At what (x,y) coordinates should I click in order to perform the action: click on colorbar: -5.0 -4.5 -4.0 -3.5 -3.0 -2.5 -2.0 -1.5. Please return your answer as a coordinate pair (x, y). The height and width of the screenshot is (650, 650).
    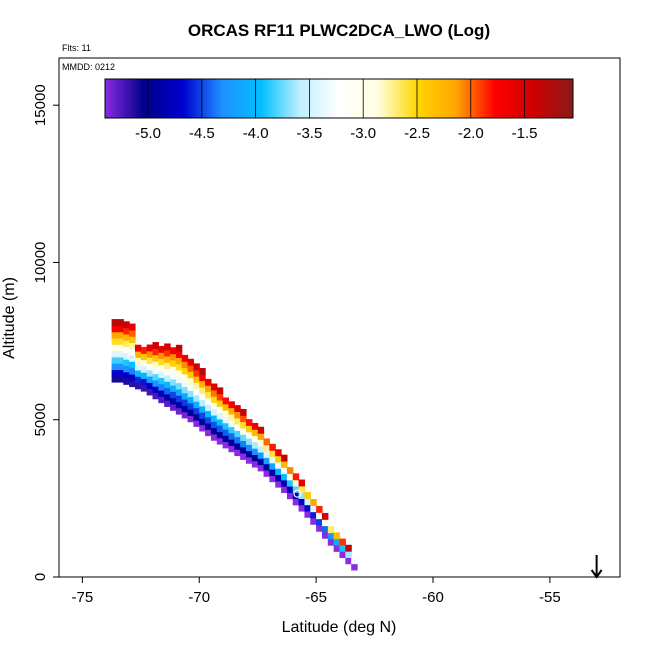
    Looking at the image, I should click on (339, 110).